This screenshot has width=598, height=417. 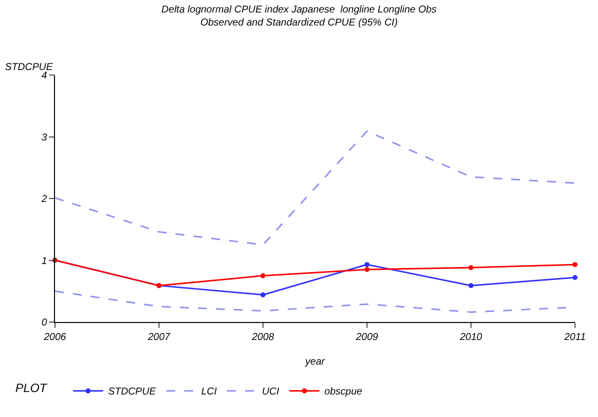 I want to click on x-tick-label: 2009, so click(x=366, y=337).